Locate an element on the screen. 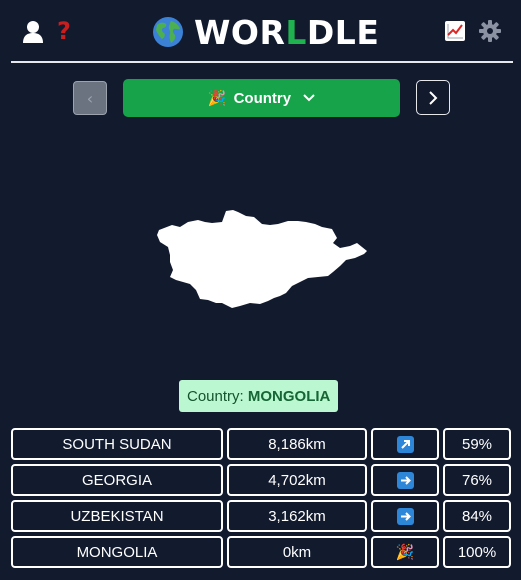 The width and height of the screenshot is (521, 580). guess-country: SOUTH SUDAN is located at coordinates (117, 444).